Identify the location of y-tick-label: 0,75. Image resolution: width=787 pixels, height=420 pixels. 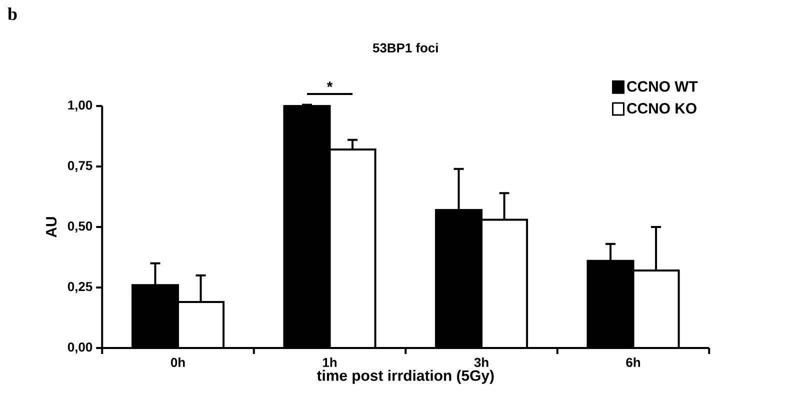
(80, 166).